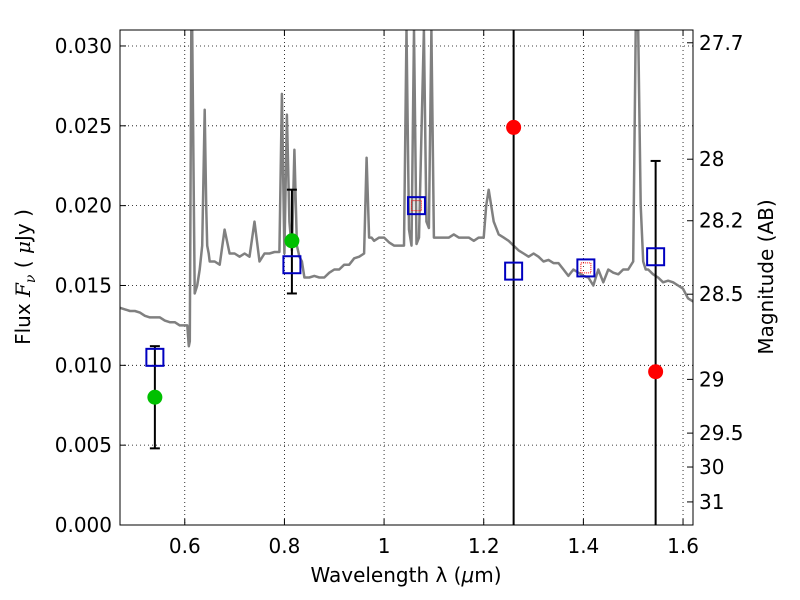 The width and height of the screenshot is (800, 600). I want to click on x-tick-label: 0.8, so click(285, 546).